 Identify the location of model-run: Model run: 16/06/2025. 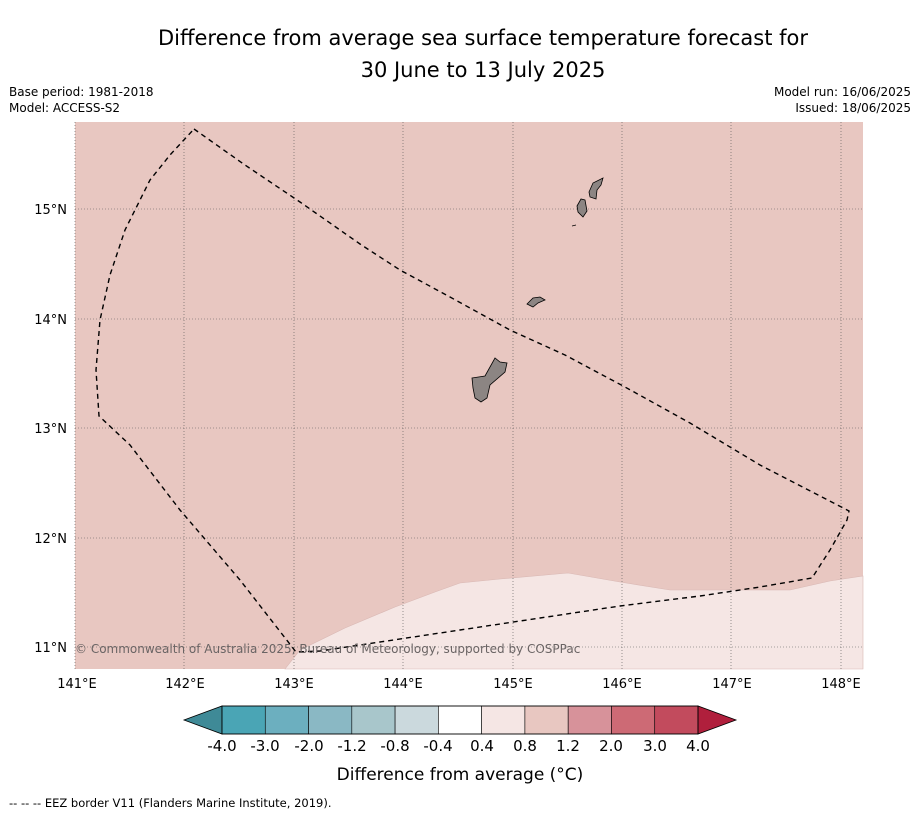
(842, 92).